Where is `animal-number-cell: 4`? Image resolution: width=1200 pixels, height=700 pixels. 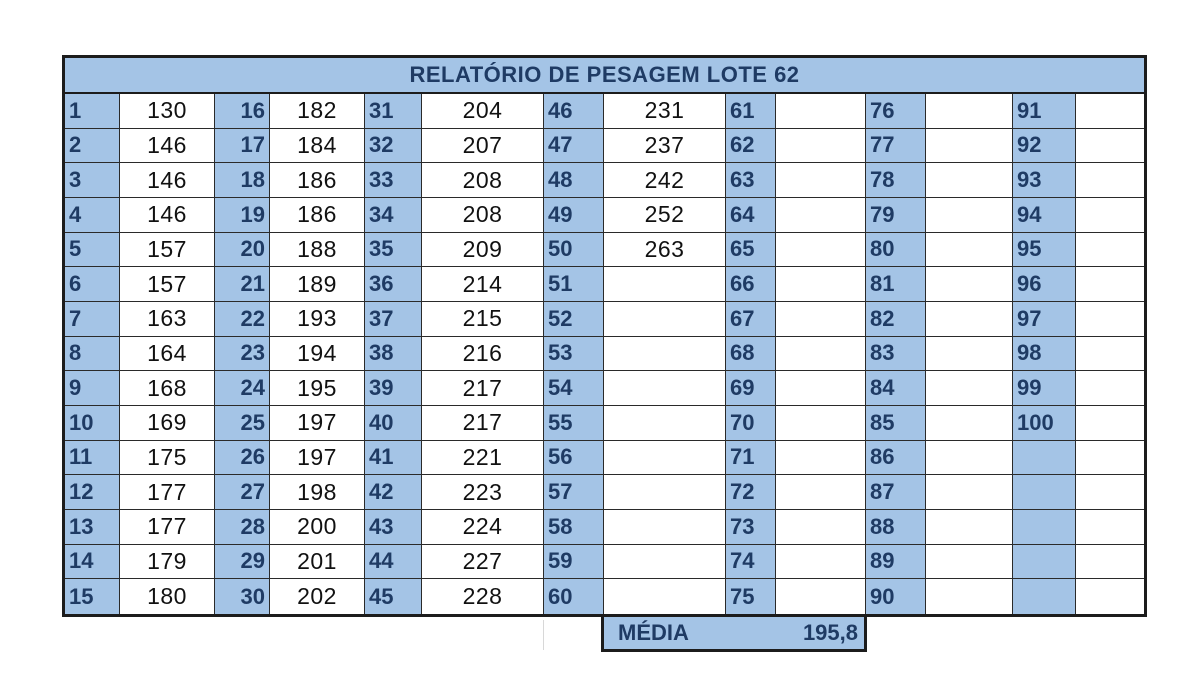 animal-number-cell: 4 is located at coordinates (92, 215).